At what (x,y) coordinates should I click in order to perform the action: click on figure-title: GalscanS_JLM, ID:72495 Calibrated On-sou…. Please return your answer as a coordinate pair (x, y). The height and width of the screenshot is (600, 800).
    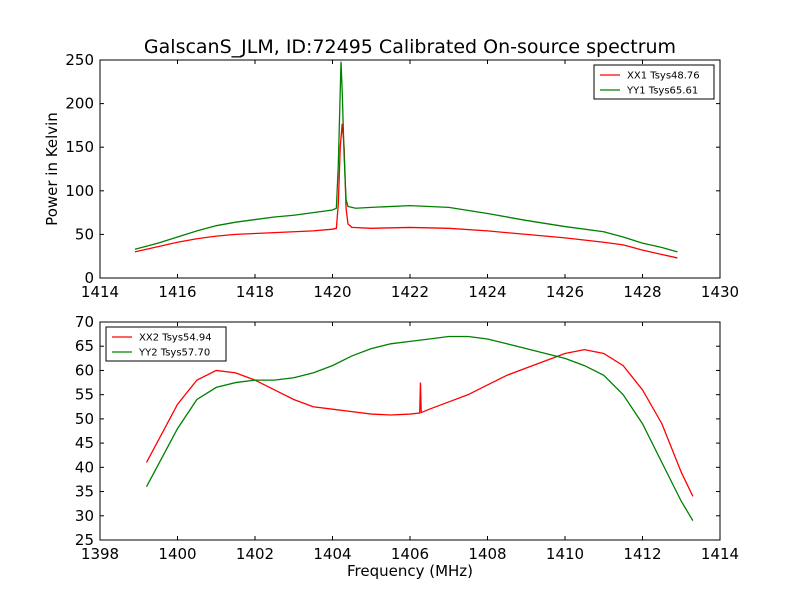
    Looking at the image, I should click on (410, 47).